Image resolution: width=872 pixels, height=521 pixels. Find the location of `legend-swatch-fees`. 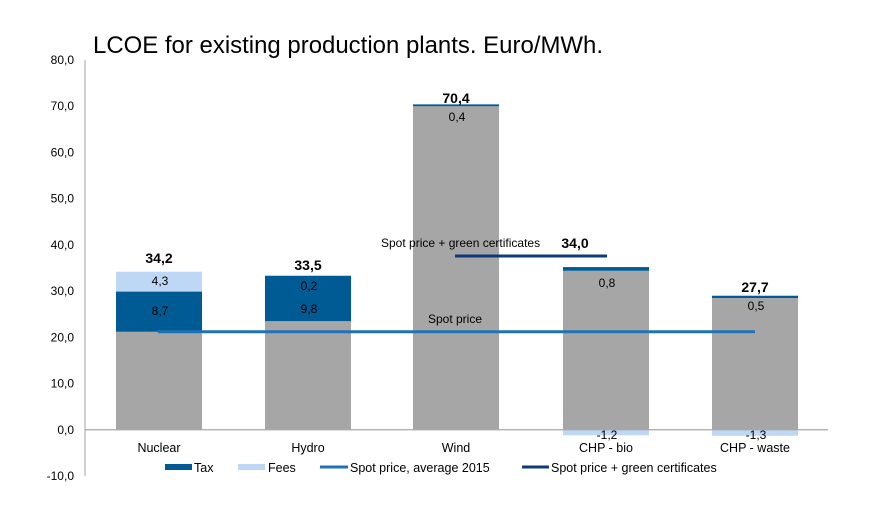

legend-swatch-fees is located at coordinates (251, 467).